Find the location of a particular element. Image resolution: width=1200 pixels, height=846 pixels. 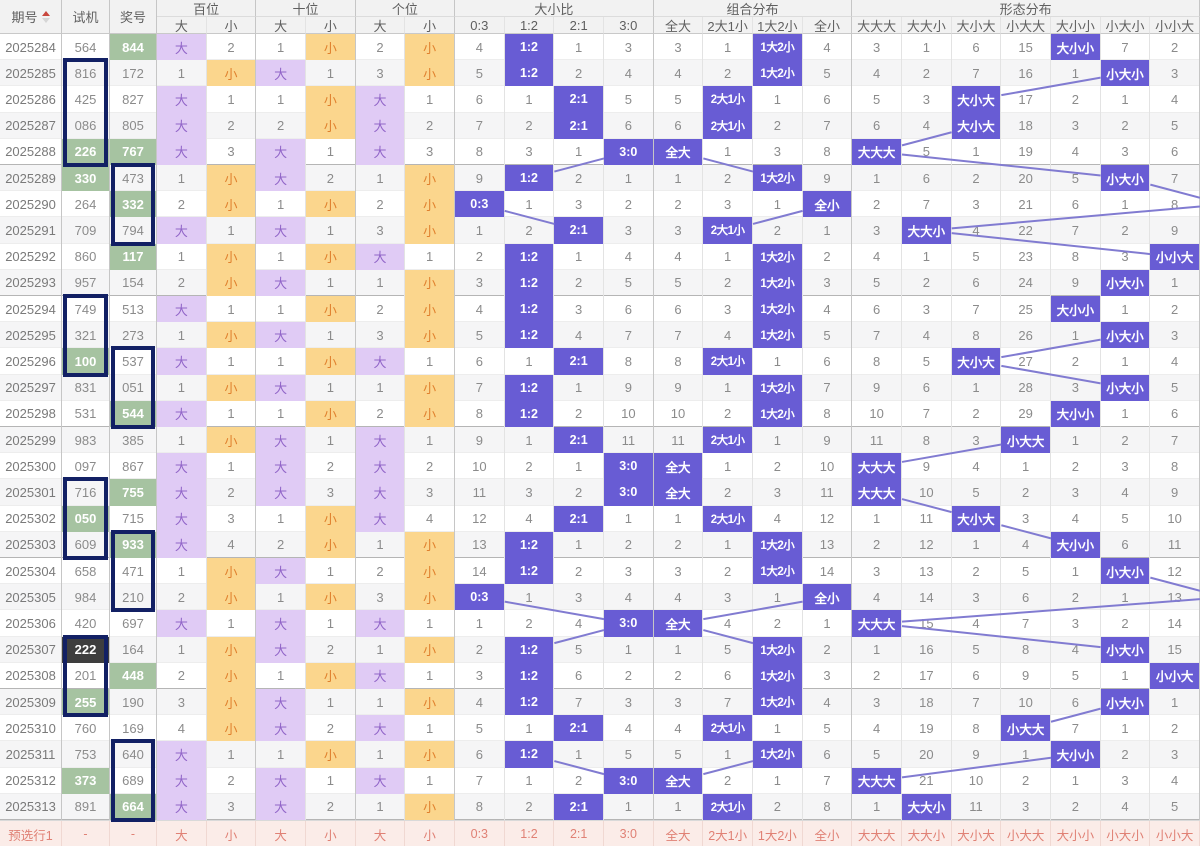

column-group-header: 形态分布 is located at coordinates (1026, 8).